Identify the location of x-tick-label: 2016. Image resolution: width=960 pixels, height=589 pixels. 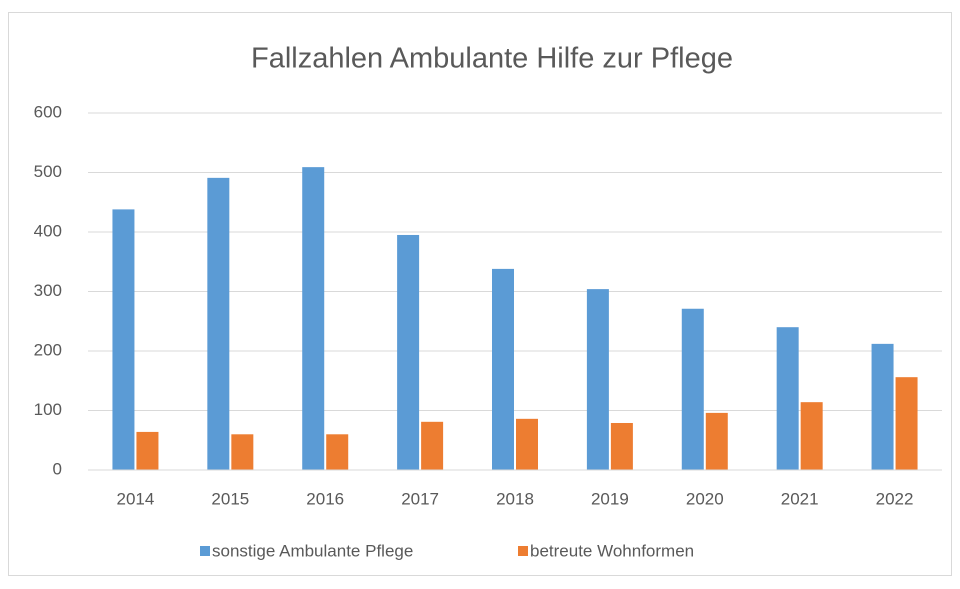
(325, 498).